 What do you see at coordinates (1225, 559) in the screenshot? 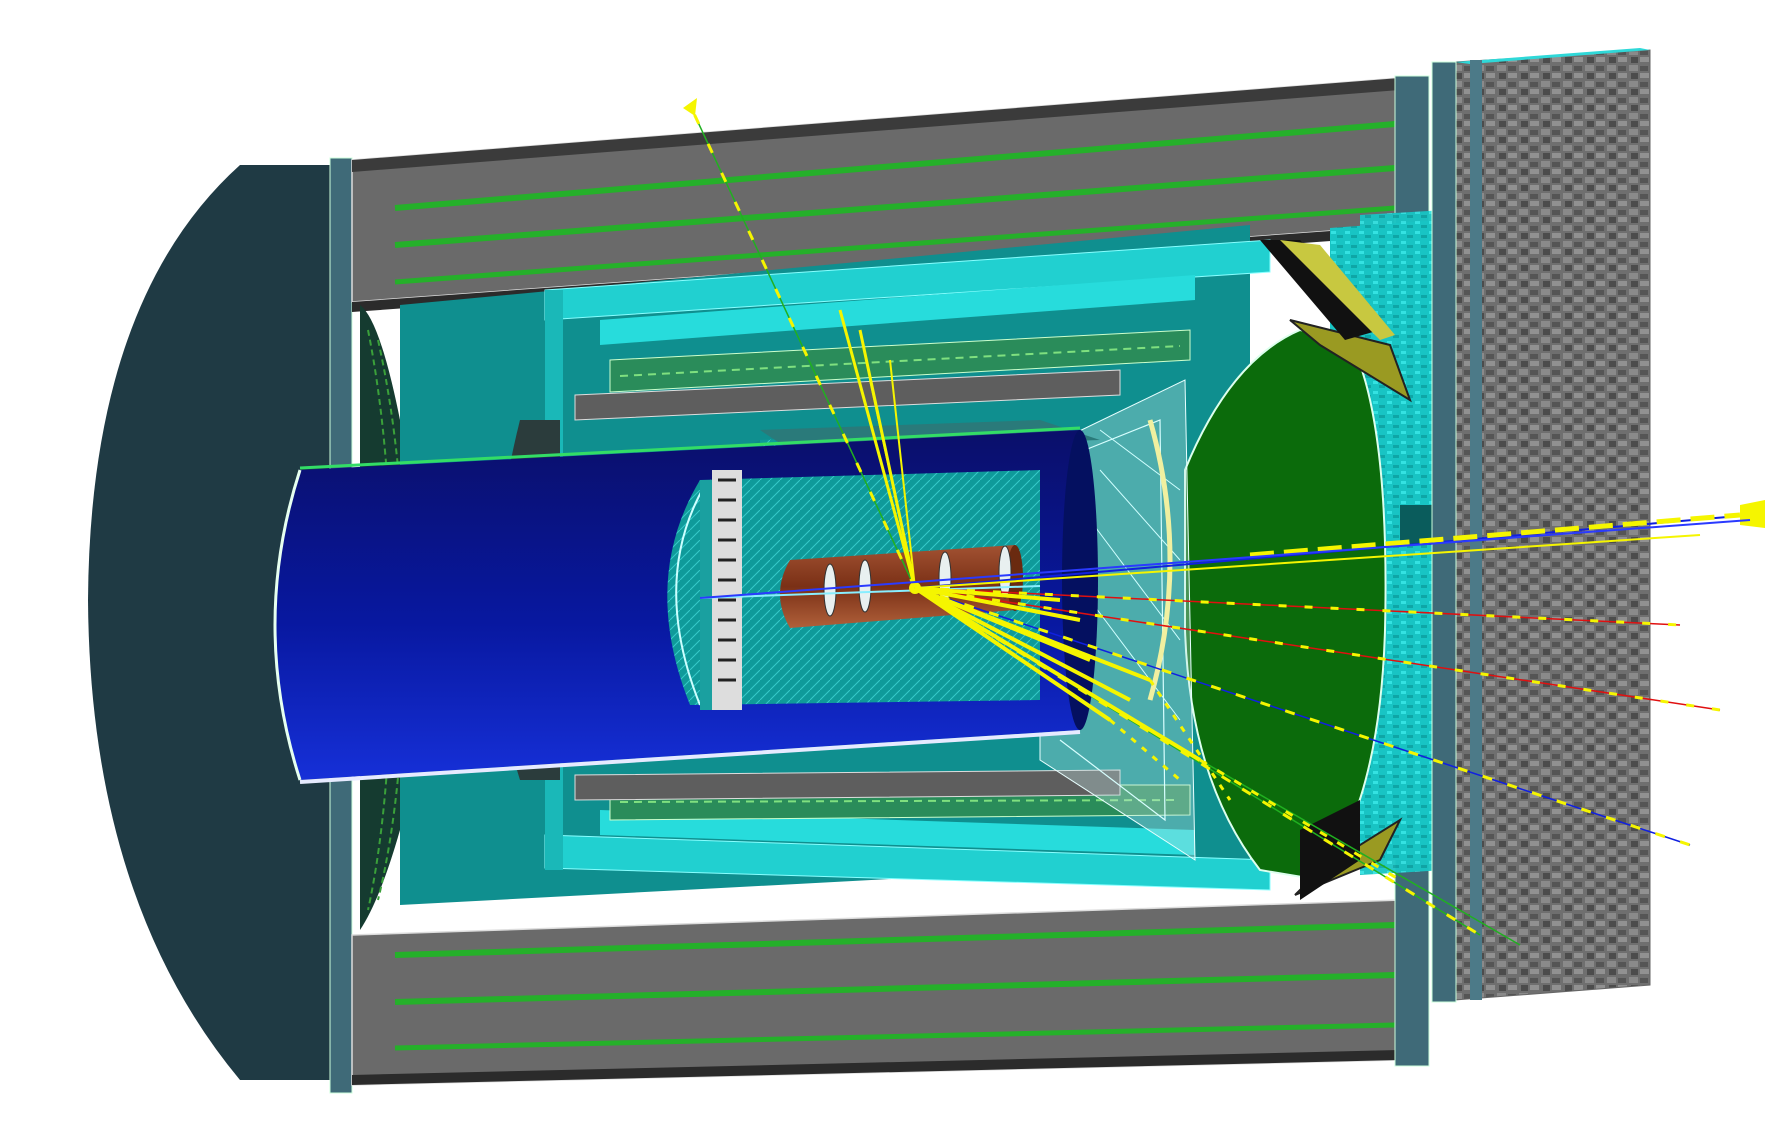
I see `beam-line` at bounding box center [1225, 559].